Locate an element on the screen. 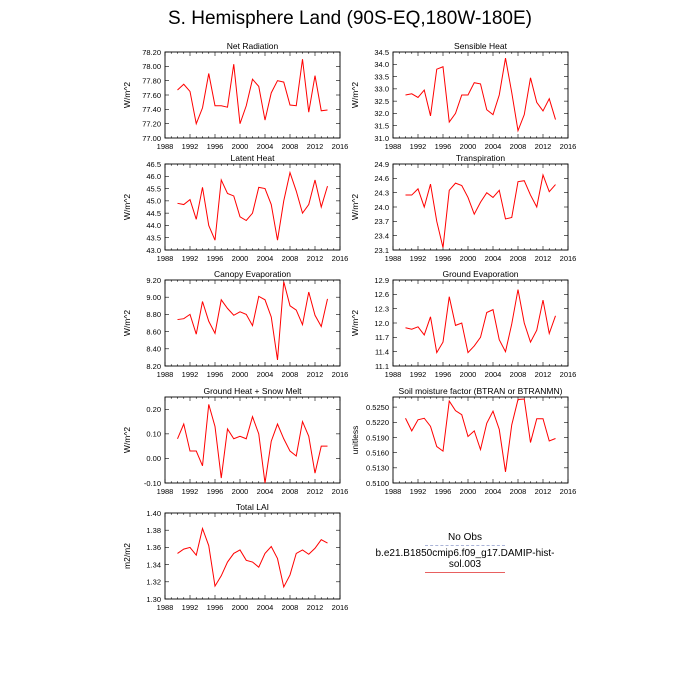 The image size is (700, 700). y-tick-label: 77.40 is located at coordinates (151, 109).